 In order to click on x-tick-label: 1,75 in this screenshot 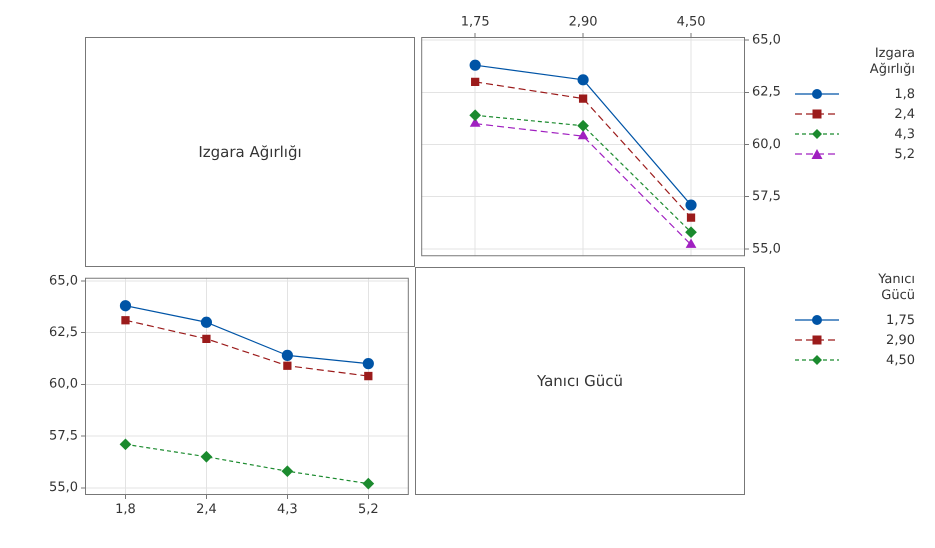, I will do `click(475, 22)`.